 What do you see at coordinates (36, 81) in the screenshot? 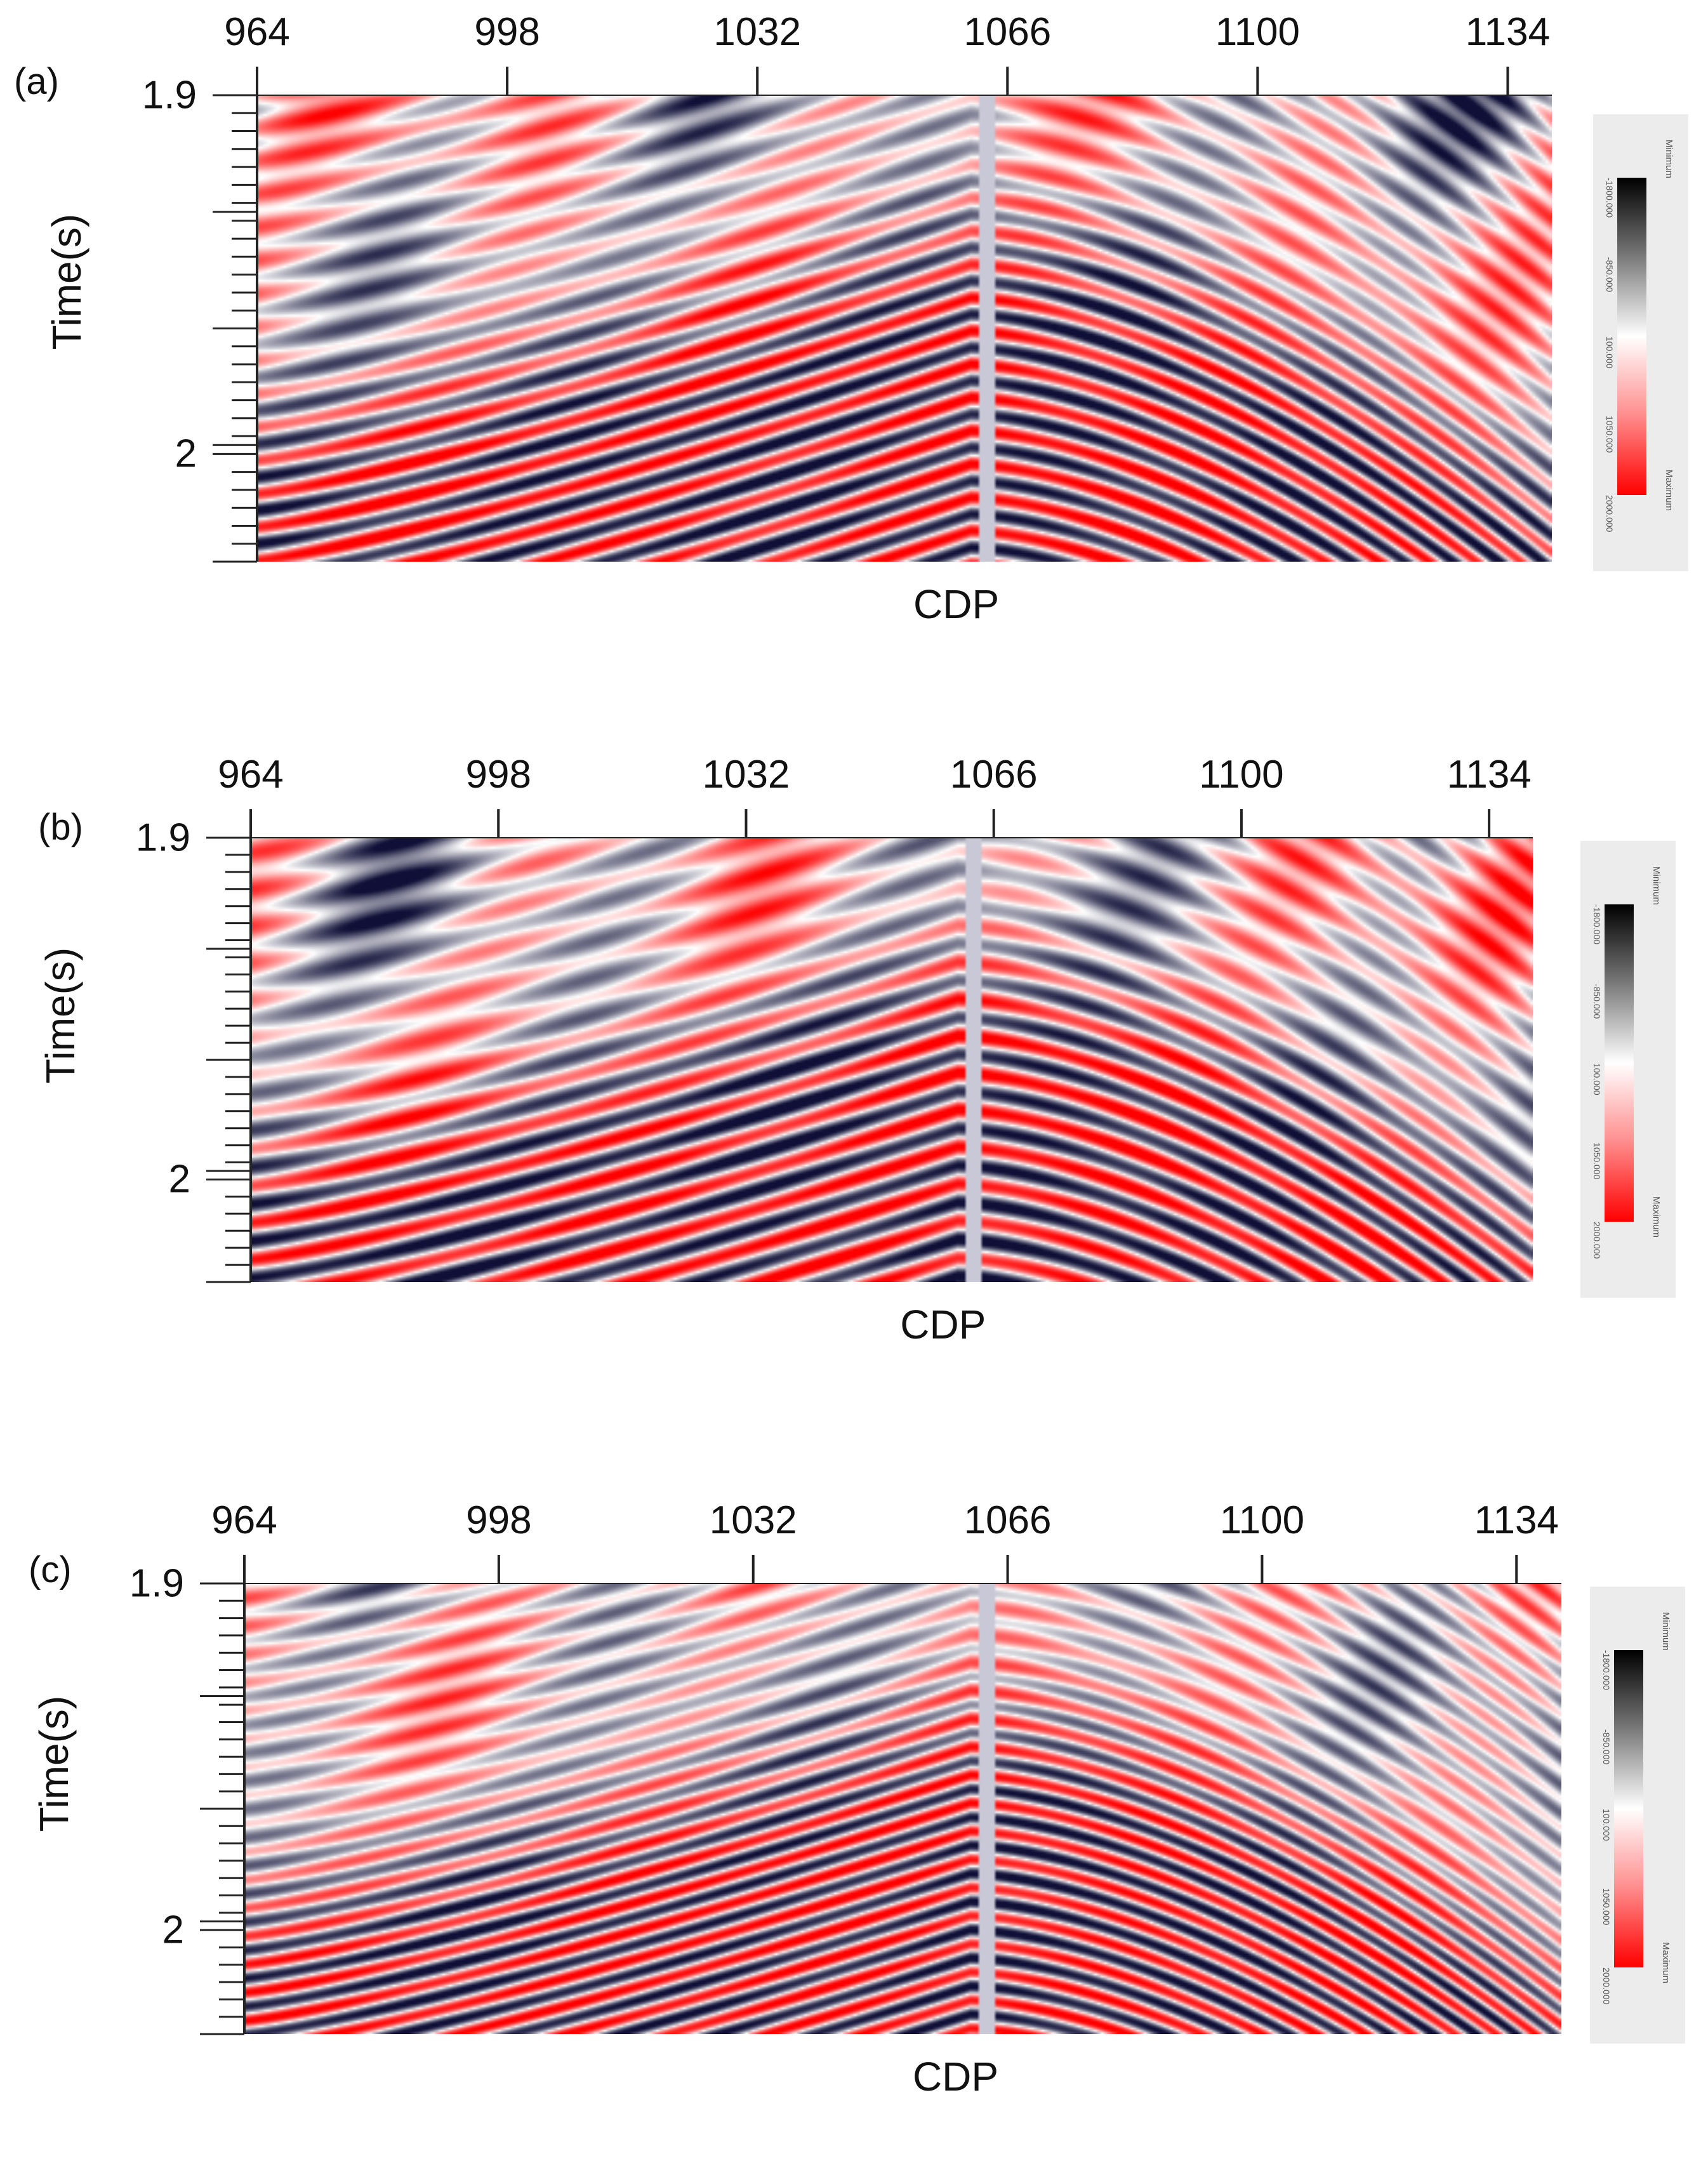
I see `panel-tag: (a)` at bounding box center [36, 81].